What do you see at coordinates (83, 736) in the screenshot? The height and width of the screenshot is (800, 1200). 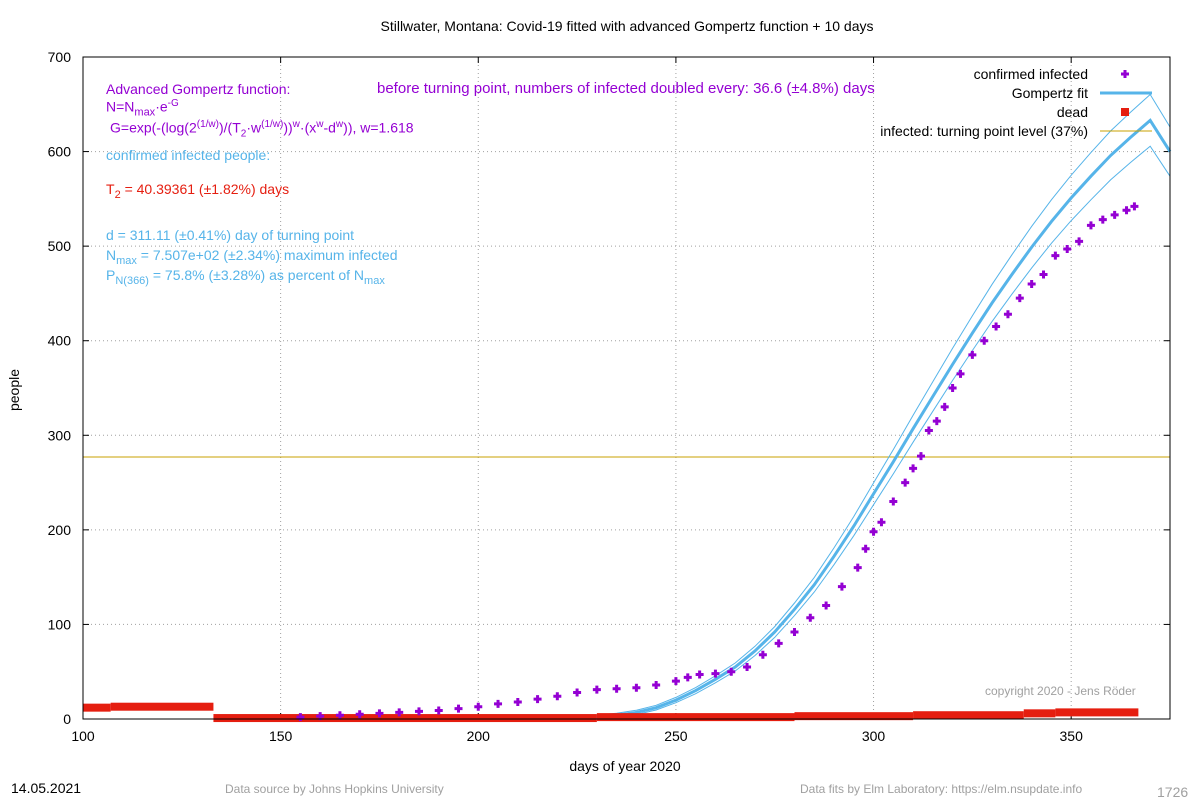 I see `x-tick-label: 100` at bounding box center [83, 736].